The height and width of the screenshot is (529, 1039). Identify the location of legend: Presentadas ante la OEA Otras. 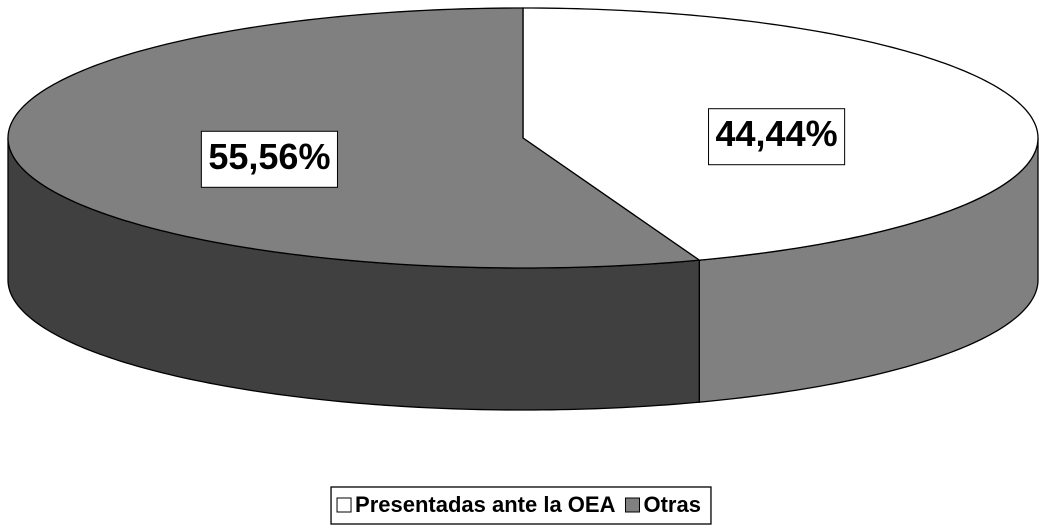
(521, 505).